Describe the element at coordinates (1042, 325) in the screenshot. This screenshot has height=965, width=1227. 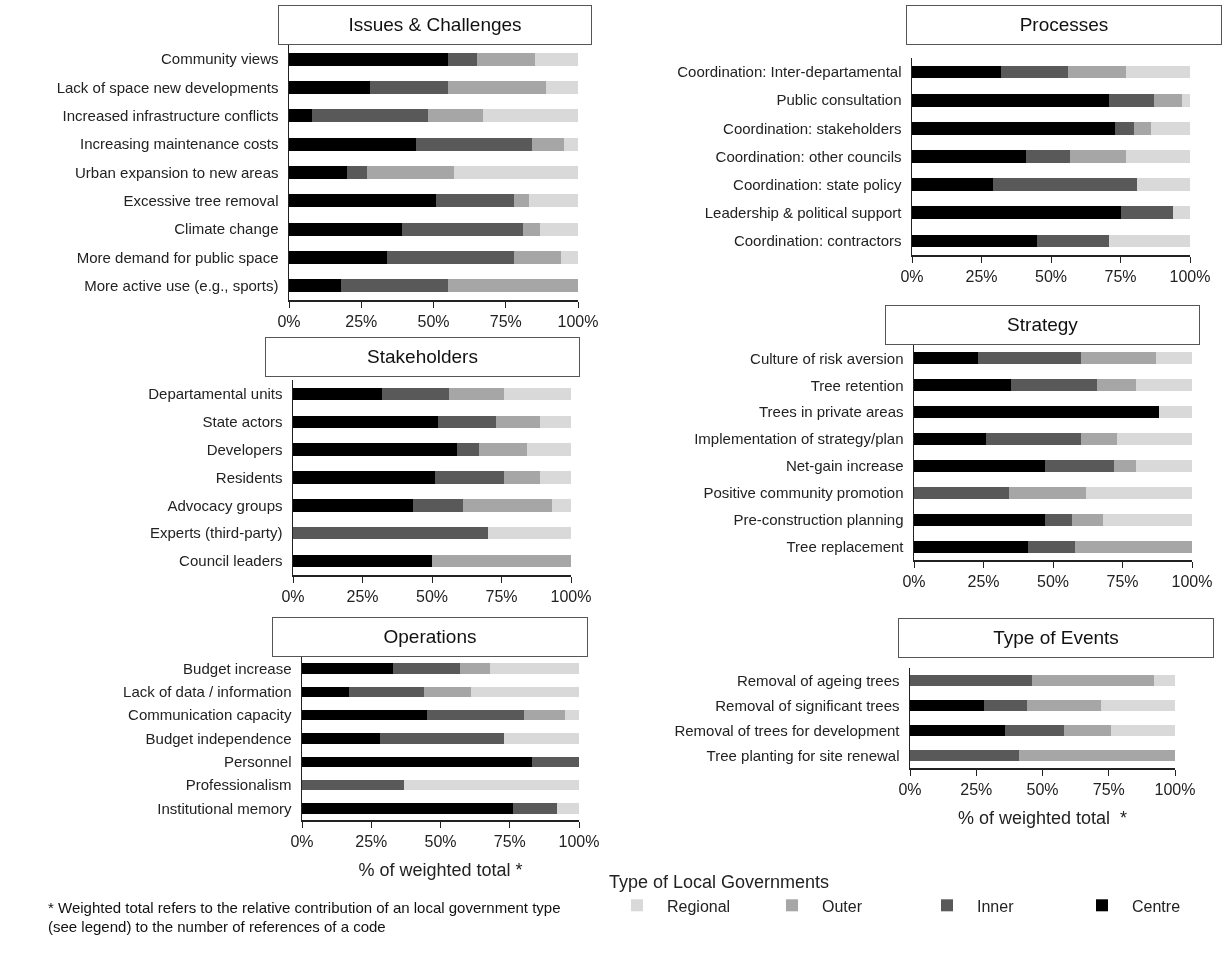
I see `chart-title: Strategy` at that location.